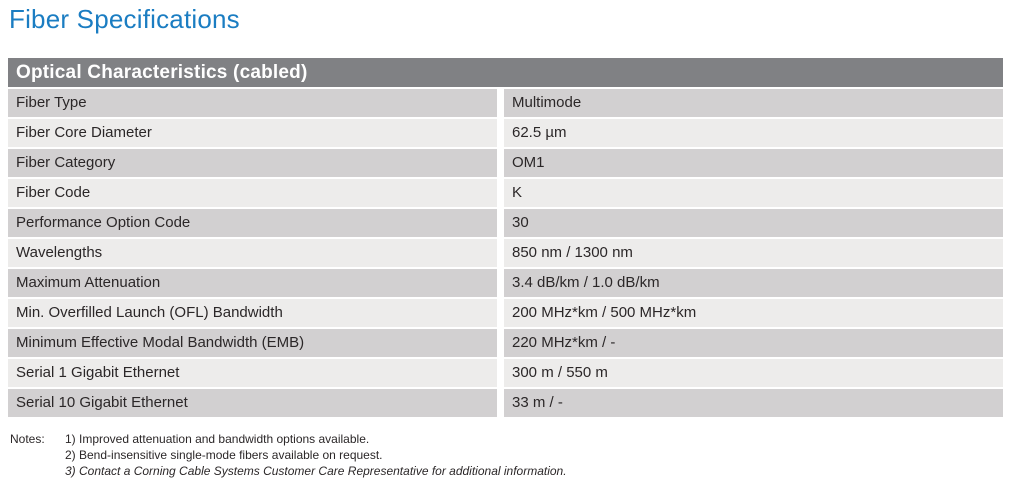  Describe the element at coordinates (753, 373) in the screenshot. I see `spec-value: 300 m / 550 m` at that location.